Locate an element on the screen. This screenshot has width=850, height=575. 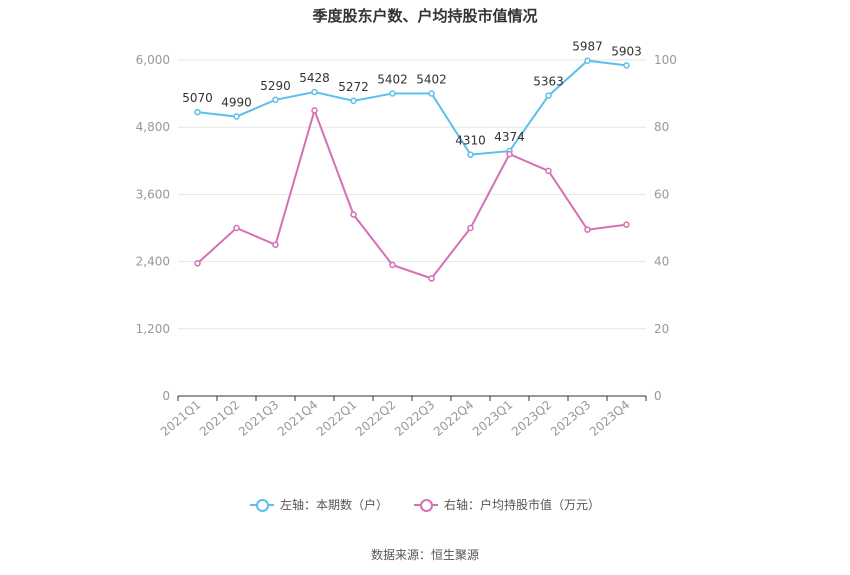
x-axis-tick-label: 2022Q1 is located at coordinates (336, 418).